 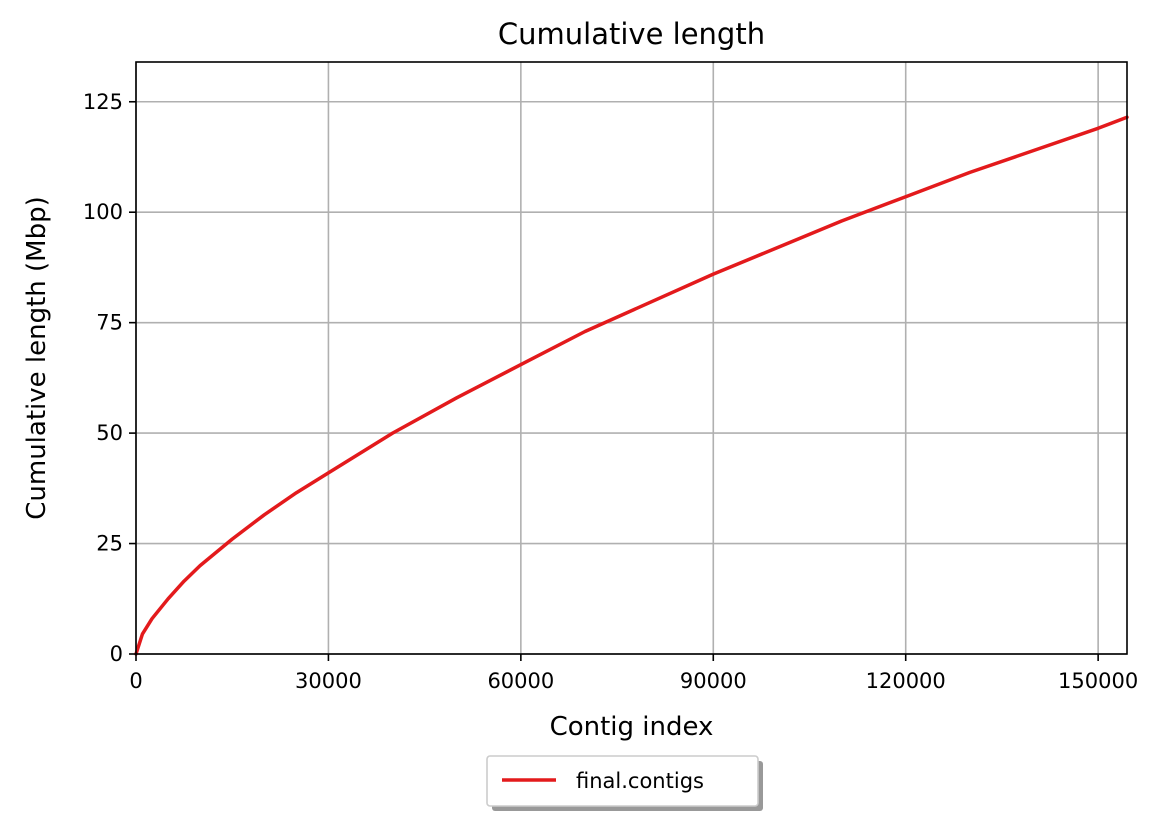 What do you see at coordinates (906, 681) in the screenshot?
I see `x-tick-label: 120000` at bounding box center [906, 681].